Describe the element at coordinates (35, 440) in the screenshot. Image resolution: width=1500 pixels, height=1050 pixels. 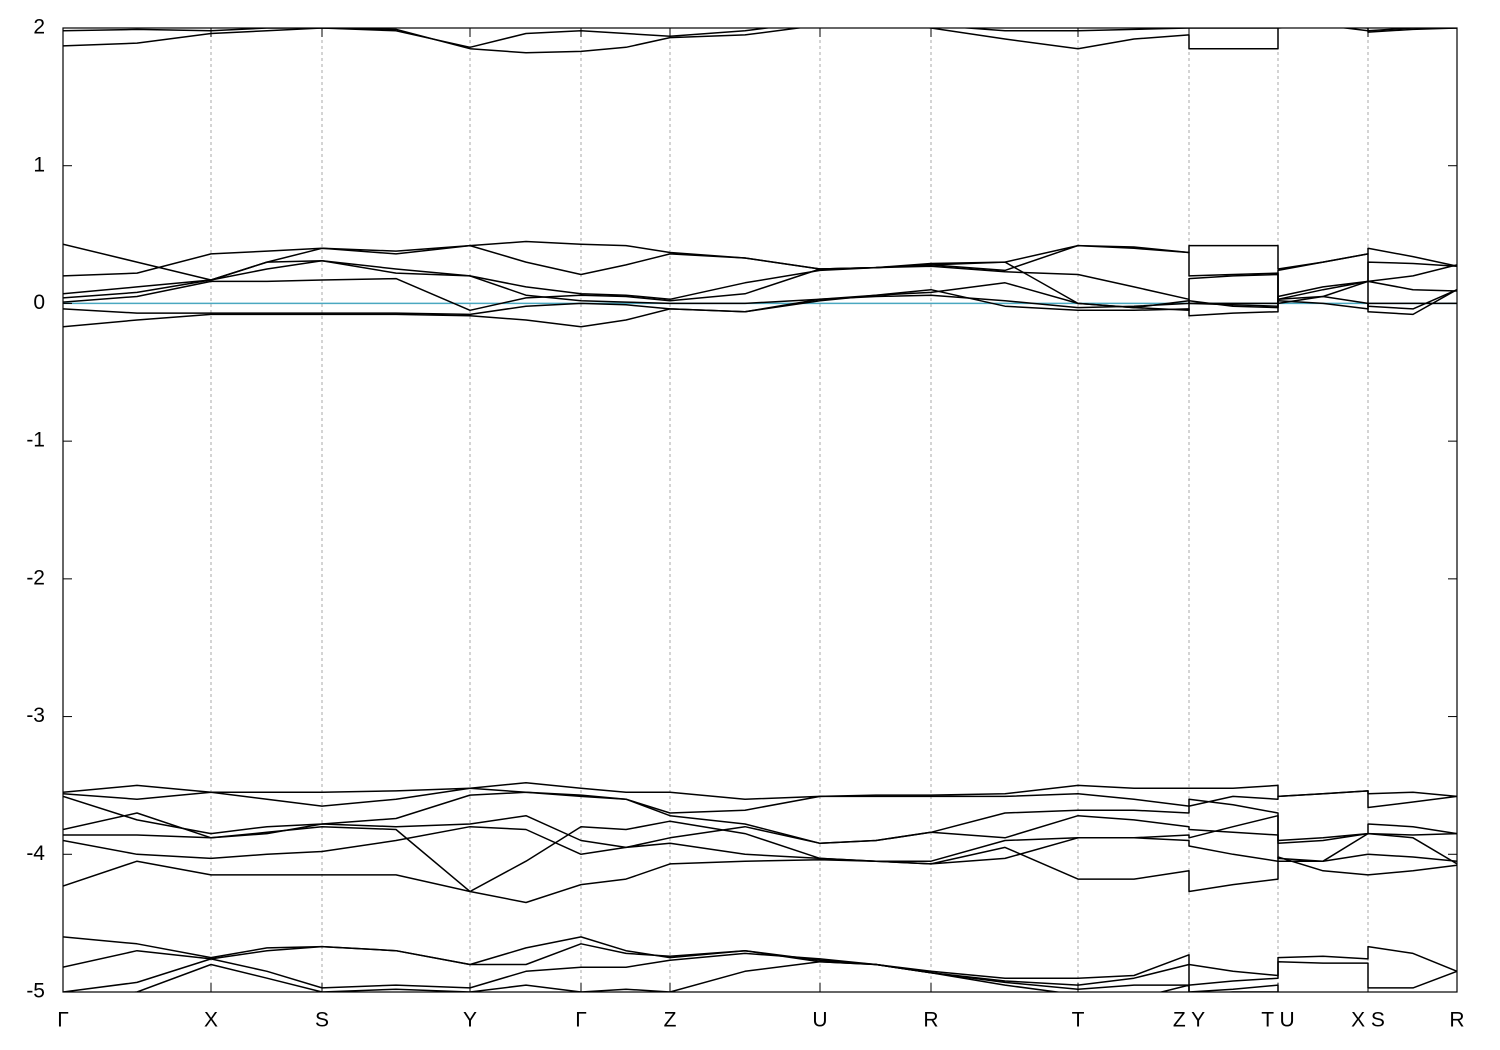
I see `y-tick-label: -1` at that location.